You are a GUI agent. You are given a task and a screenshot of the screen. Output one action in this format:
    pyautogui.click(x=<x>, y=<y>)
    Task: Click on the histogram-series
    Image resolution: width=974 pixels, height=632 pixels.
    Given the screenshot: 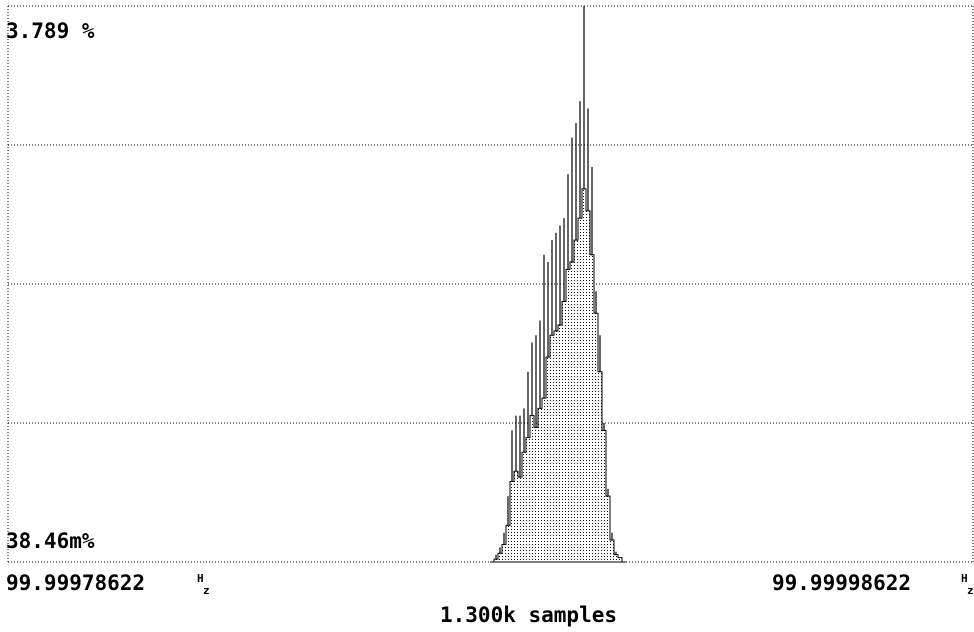 What is the action you would take?
    pyautogui.click(x=558, y=284)
    